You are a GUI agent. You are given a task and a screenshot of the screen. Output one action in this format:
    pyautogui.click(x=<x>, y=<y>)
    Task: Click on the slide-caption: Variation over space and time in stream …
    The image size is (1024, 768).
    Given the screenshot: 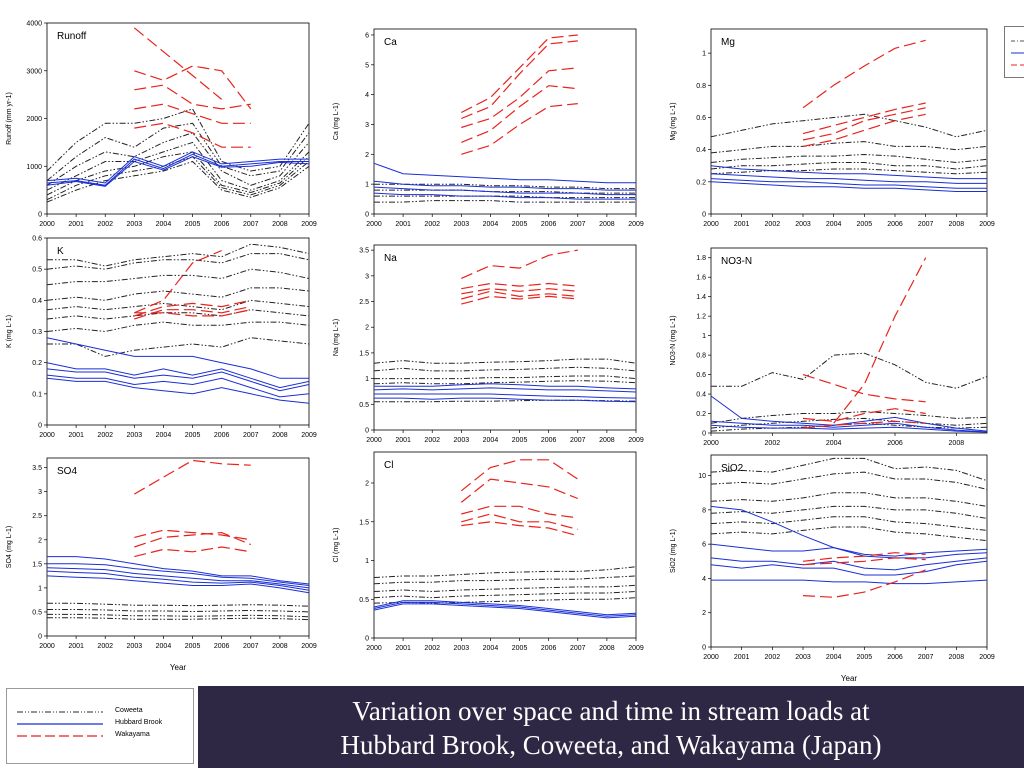 What is the action you would take?
    pyautogui.click(x=611, y=727)
    